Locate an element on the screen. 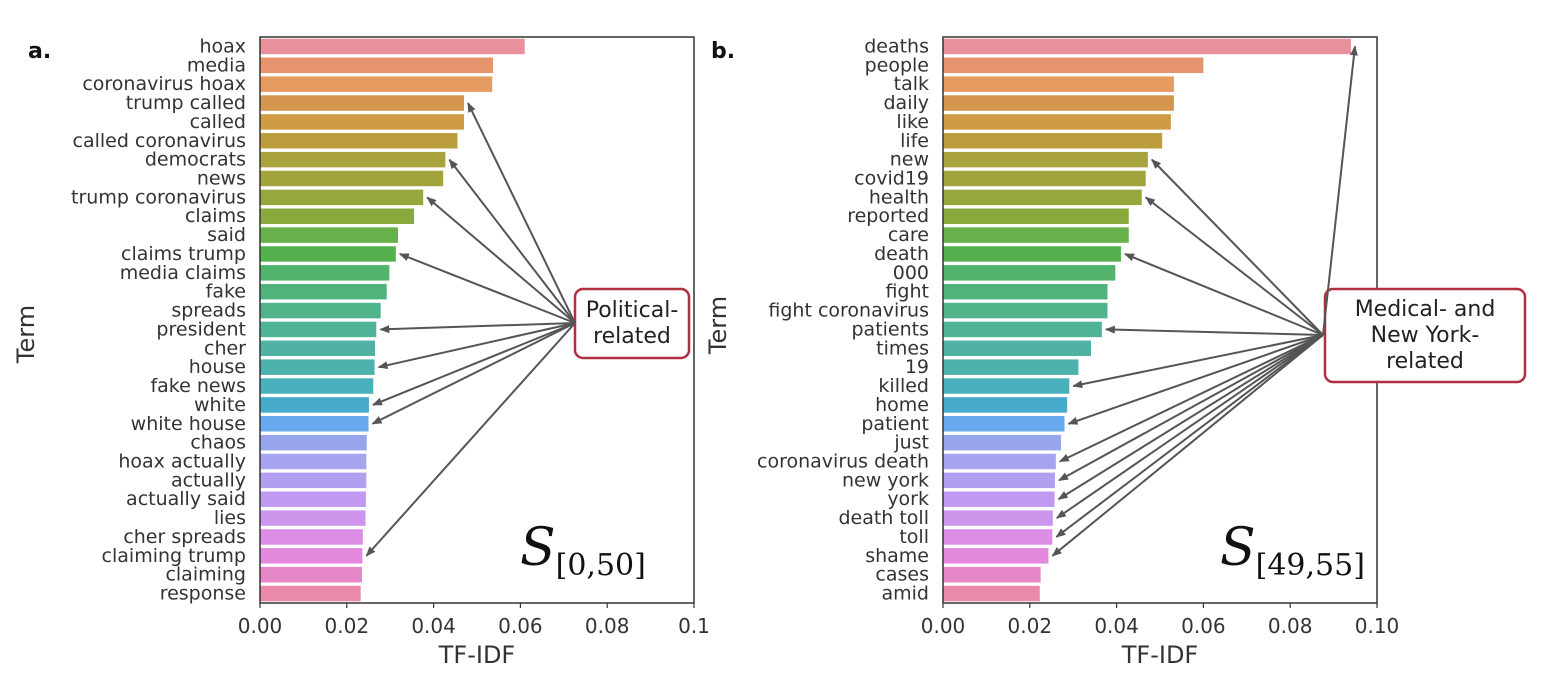  x-tick-label: 0.1 is located at coordinates (694, 626).